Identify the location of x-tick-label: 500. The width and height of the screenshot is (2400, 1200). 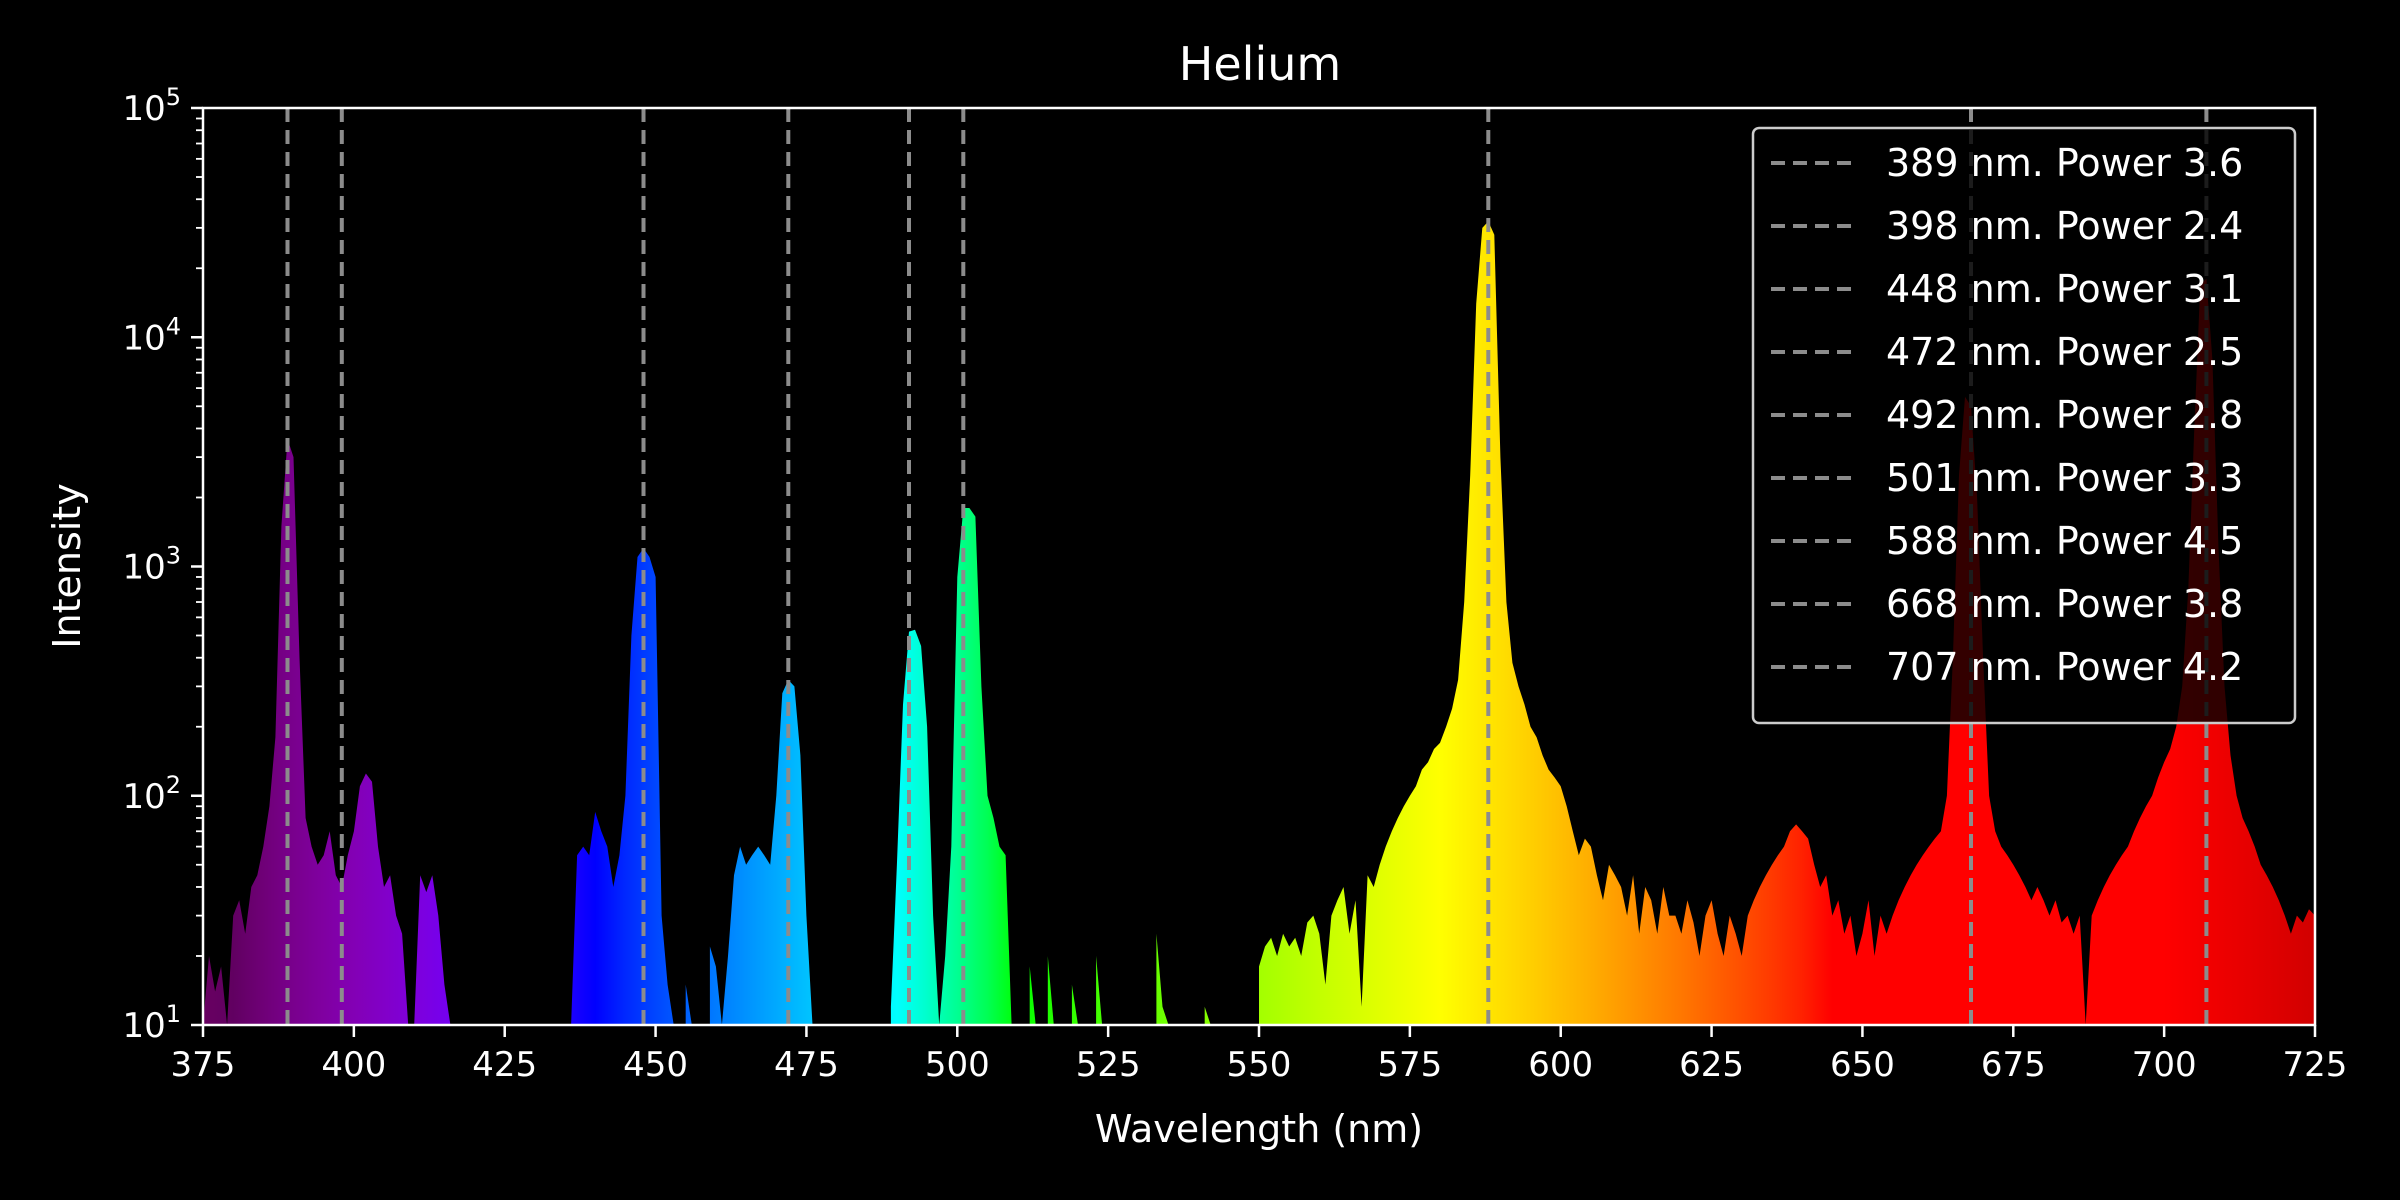
(957, 1065).